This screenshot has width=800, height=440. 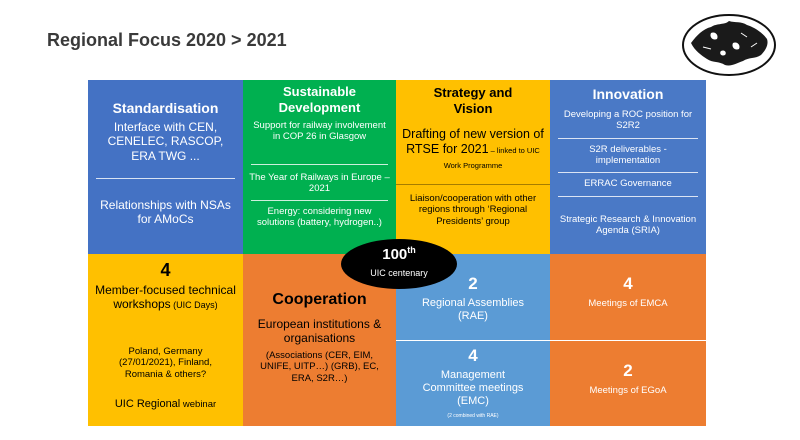 I want to click on innovation-item: ERRAC Governance, so click(x=628, y=183).